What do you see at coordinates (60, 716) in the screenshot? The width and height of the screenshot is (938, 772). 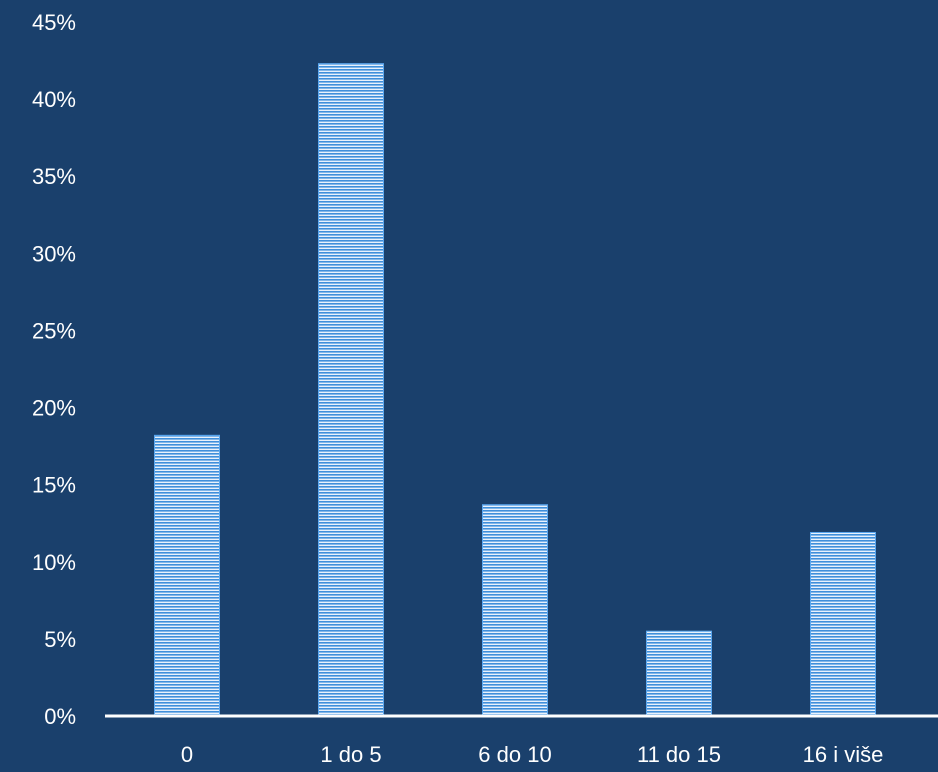 I see `y-tick-label: 0%` at bounding box center [60, 716].